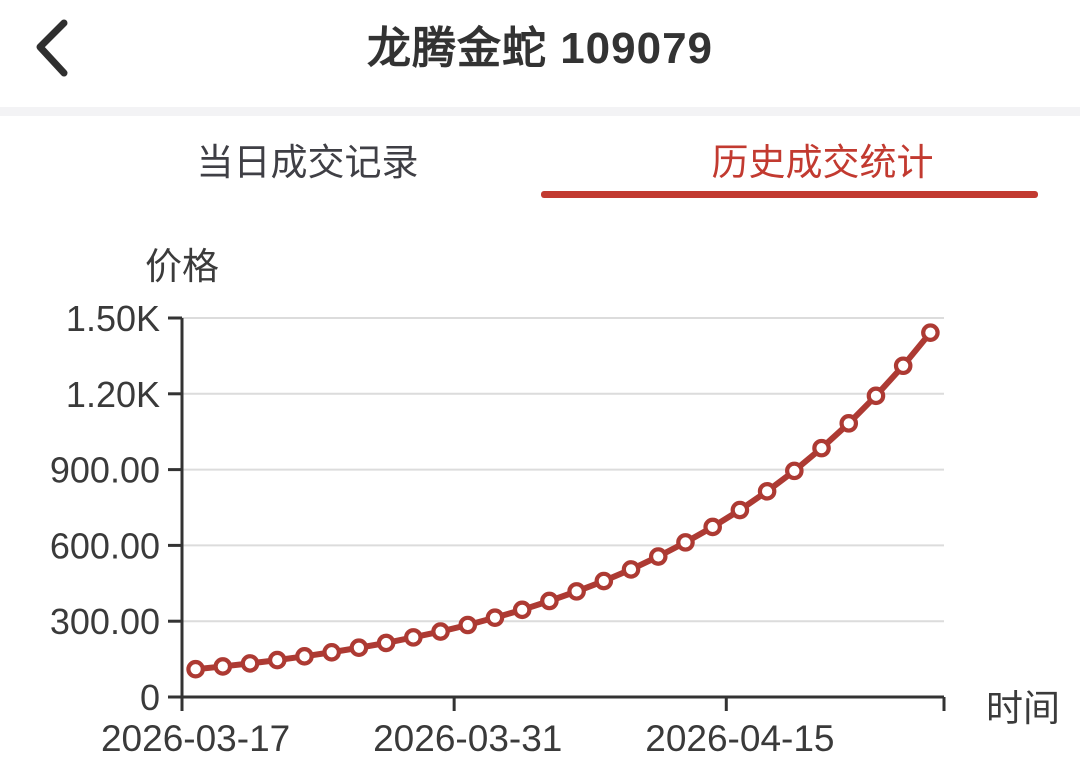 This screenshot has width=1080, height=782. What do you see at coordinates (540, 111) in the screenshot?
I see `header-divider` at bounding box center [540, 111].